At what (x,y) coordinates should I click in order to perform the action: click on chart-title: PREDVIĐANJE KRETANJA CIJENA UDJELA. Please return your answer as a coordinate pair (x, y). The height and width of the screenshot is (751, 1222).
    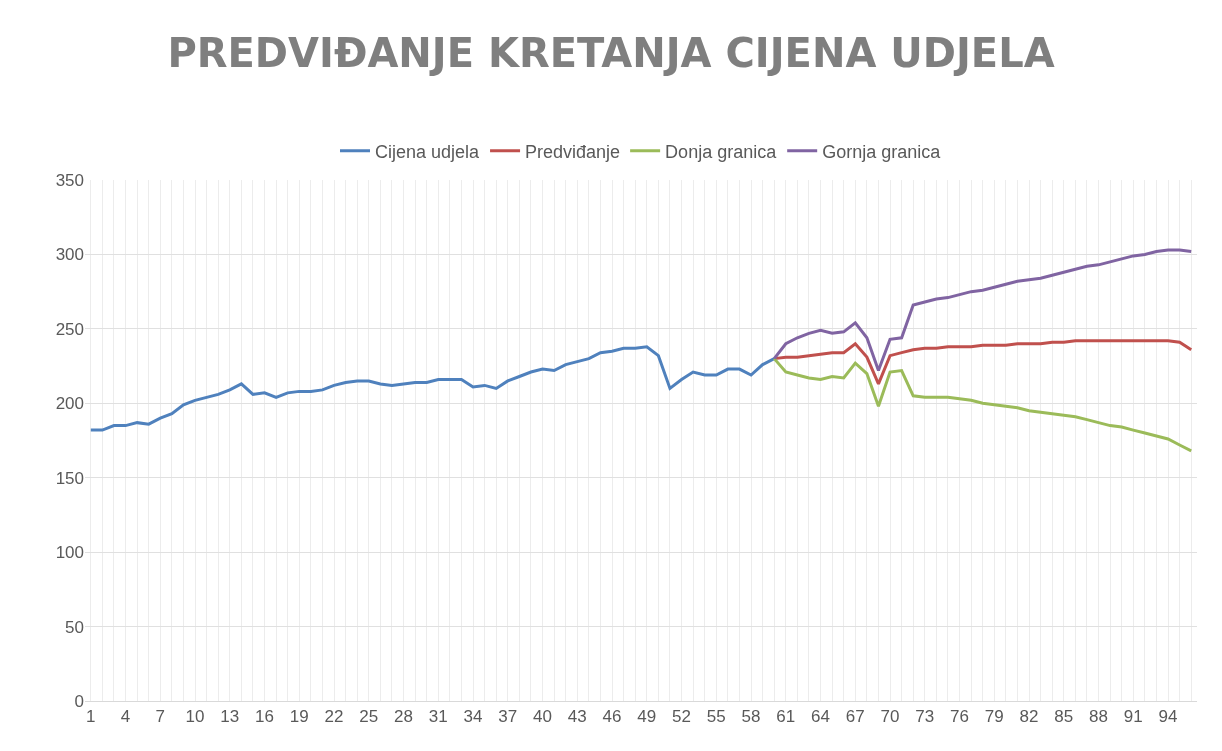
    Looking at the image, I should click on (611, 52).